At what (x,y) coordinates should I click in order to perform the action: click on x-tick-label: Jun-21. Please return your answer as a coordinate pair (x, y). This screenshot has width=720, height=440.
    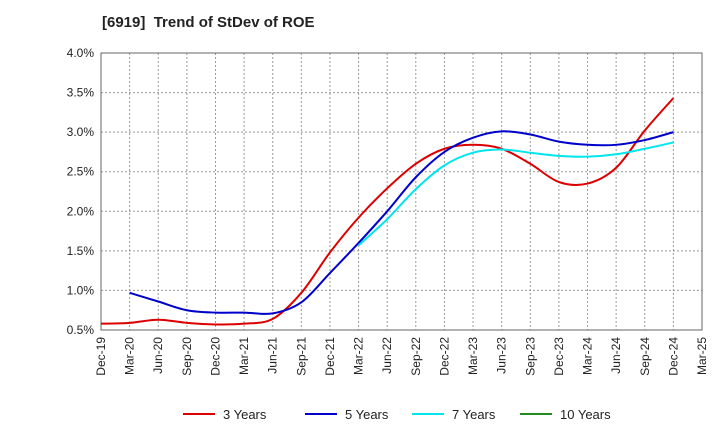
    Looking at the image, I should click on (273, 355).